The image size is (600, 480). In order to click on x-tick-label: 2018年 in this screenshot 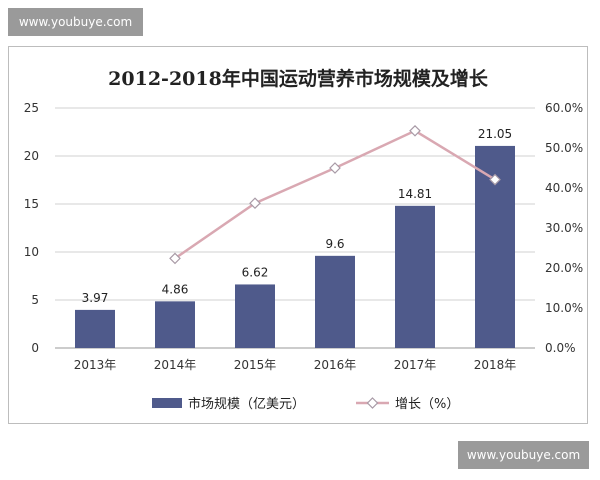, I will do `click(495, 365)`.